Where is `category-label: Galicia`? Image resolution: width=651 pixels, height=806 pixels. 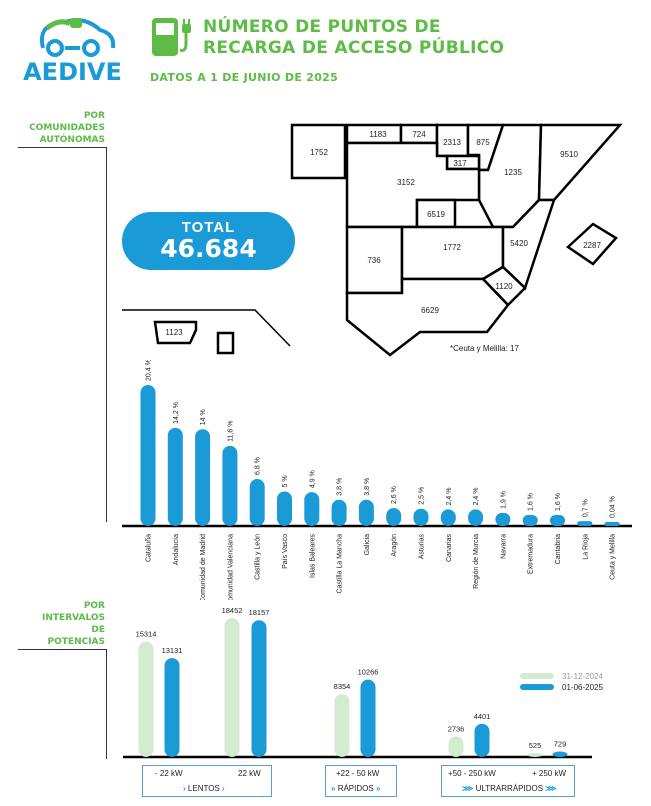 category-label: Galicia is located at coordinates (367, 545).